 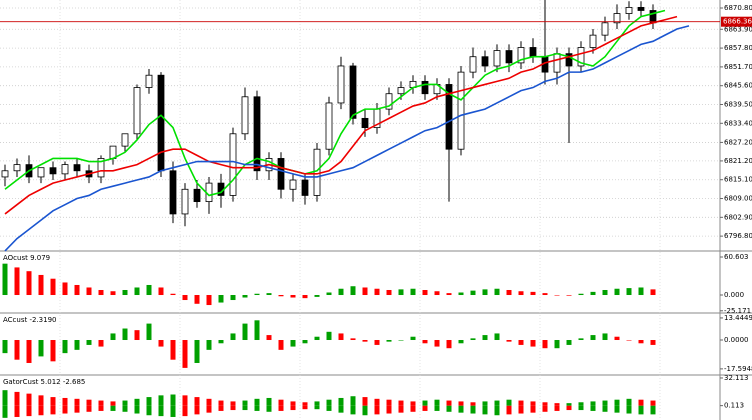 What do you see at coordinates (738, 67) in the screenshot?
I see `y-tick-label: 6851.70` at bounding box center [738, 67].